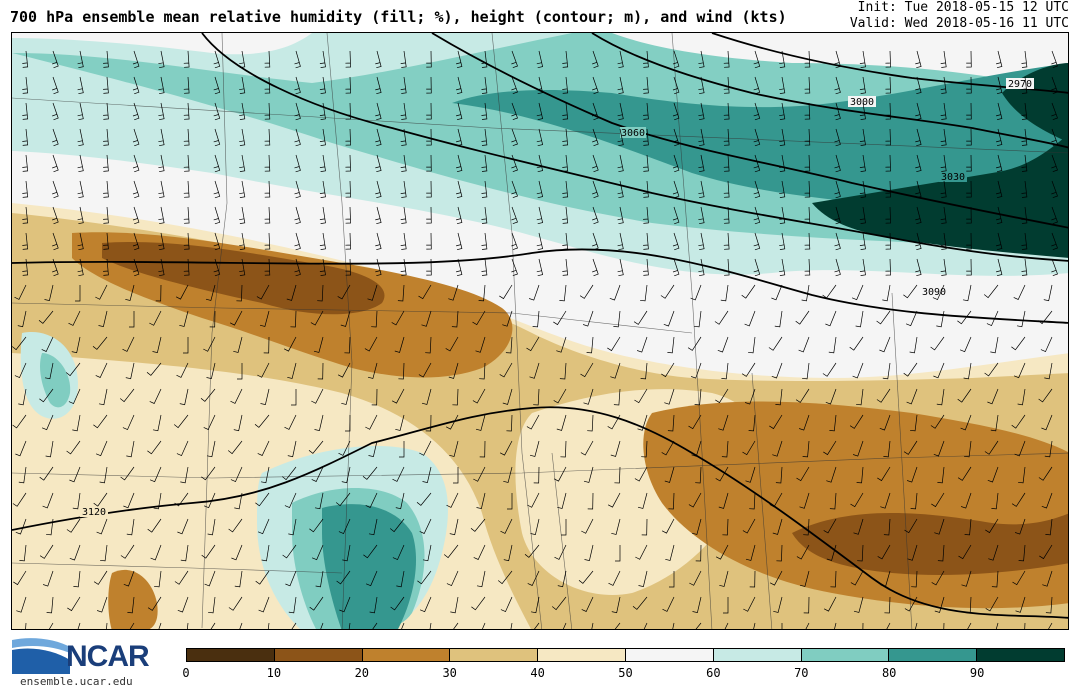  Describe the element at coordinates (274, 673) in the screenshot. I see `colorbar-tick-label: 10` at that location.